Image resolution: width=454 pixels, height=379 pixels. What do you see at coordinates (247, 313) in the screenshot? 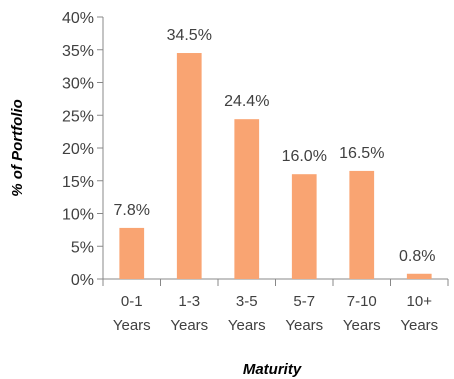
I see `category-label: 3-5 Years` at bounding box center [247, 313].